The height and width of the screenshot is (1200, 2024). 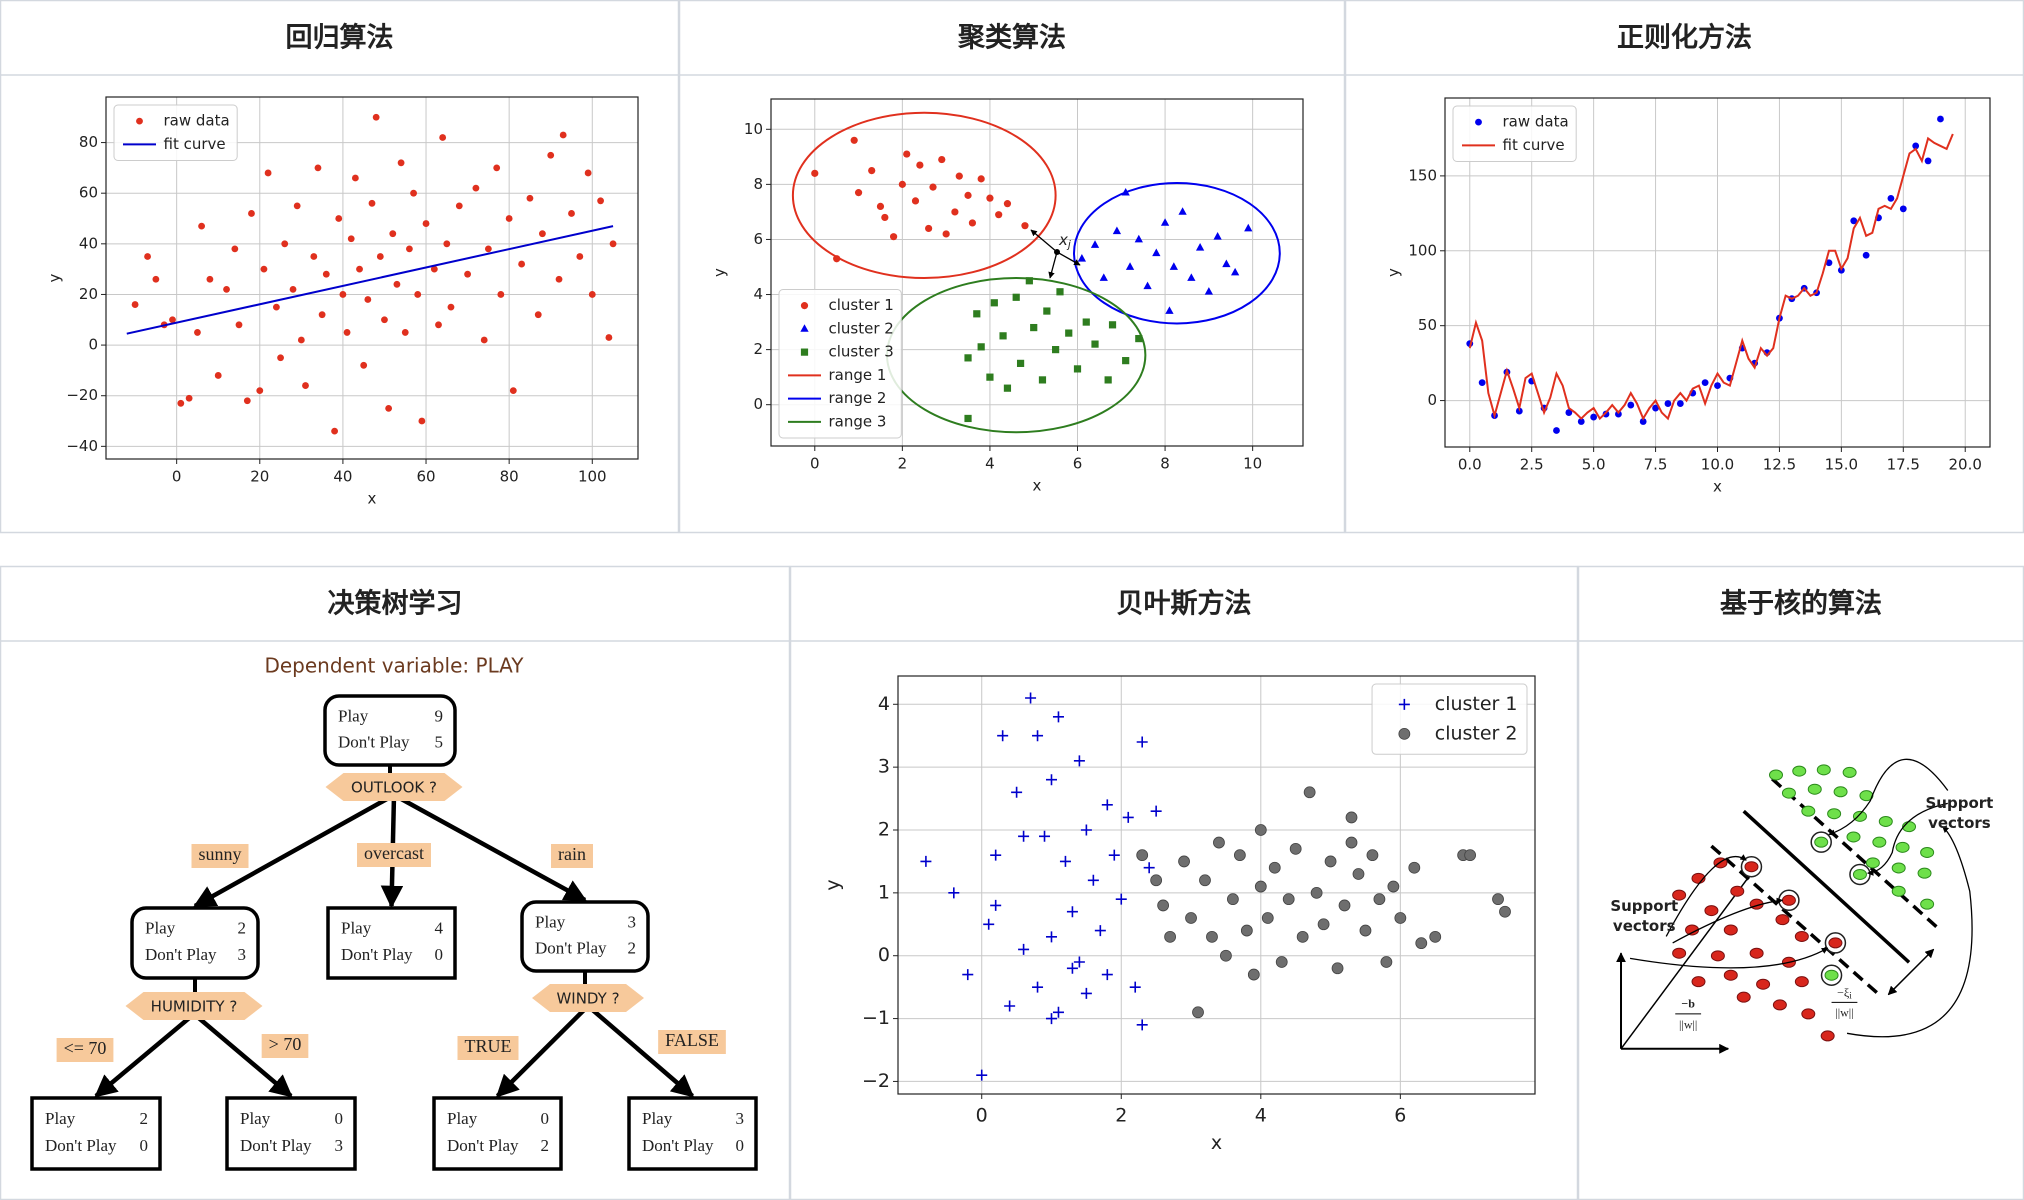 What do you see at coordinates (1068, 245) in the screenshot?
I see `annotation-subscript: j` at bounding box center [1068, 245].